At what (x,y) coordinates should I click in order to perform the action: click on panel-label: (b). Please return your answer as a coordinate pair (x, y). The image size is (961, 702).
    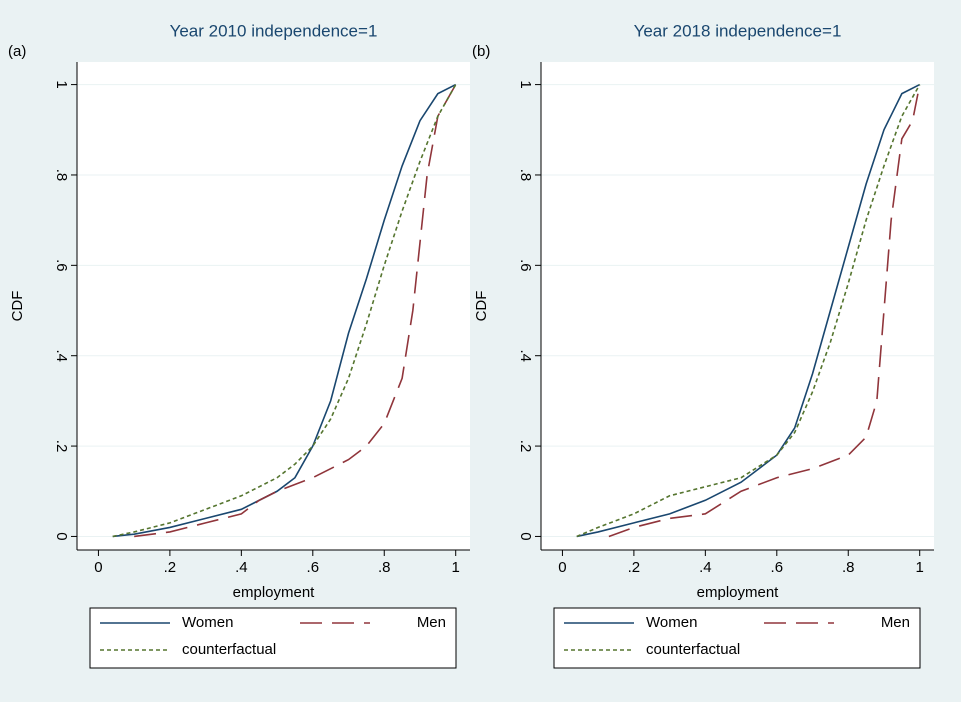
    Looking at the image, I should click on (481, 51).